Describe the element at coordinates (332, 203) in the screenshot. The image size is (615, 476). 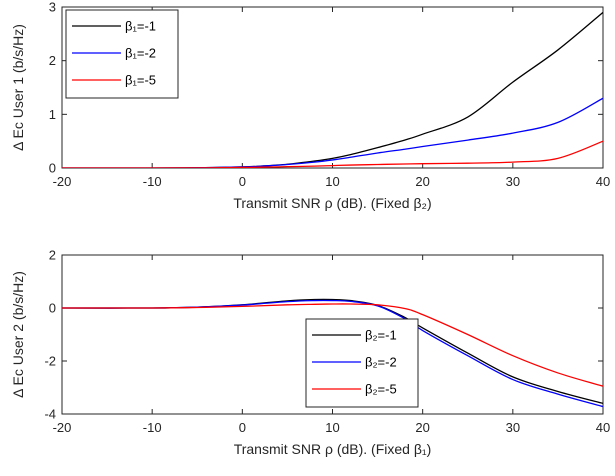
I see `x-axis-label: Transmit SNR ρ (dB). (Fixed β₂)` at that location.